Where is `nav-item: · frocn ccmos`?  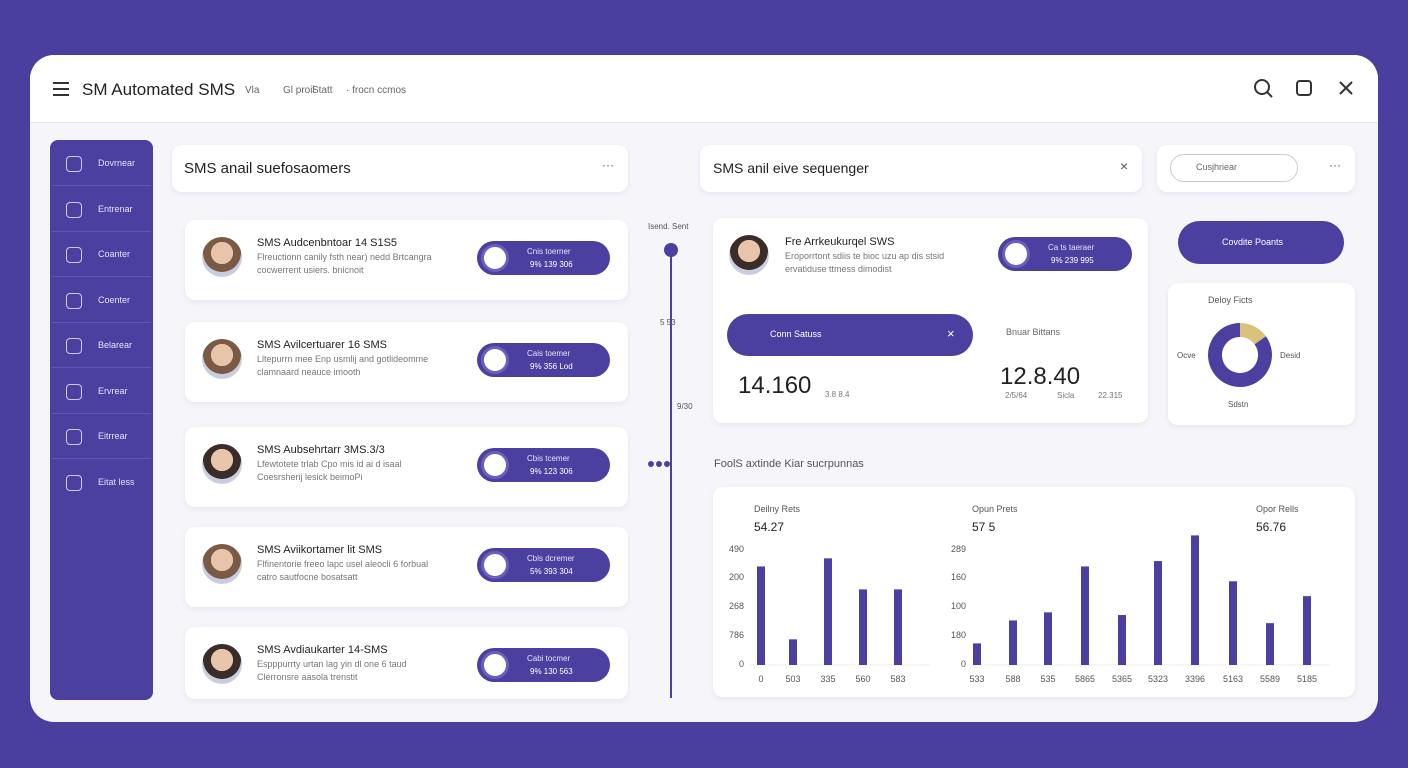
nav-item: · frocn ccmos is located at coordinates (376, 90).